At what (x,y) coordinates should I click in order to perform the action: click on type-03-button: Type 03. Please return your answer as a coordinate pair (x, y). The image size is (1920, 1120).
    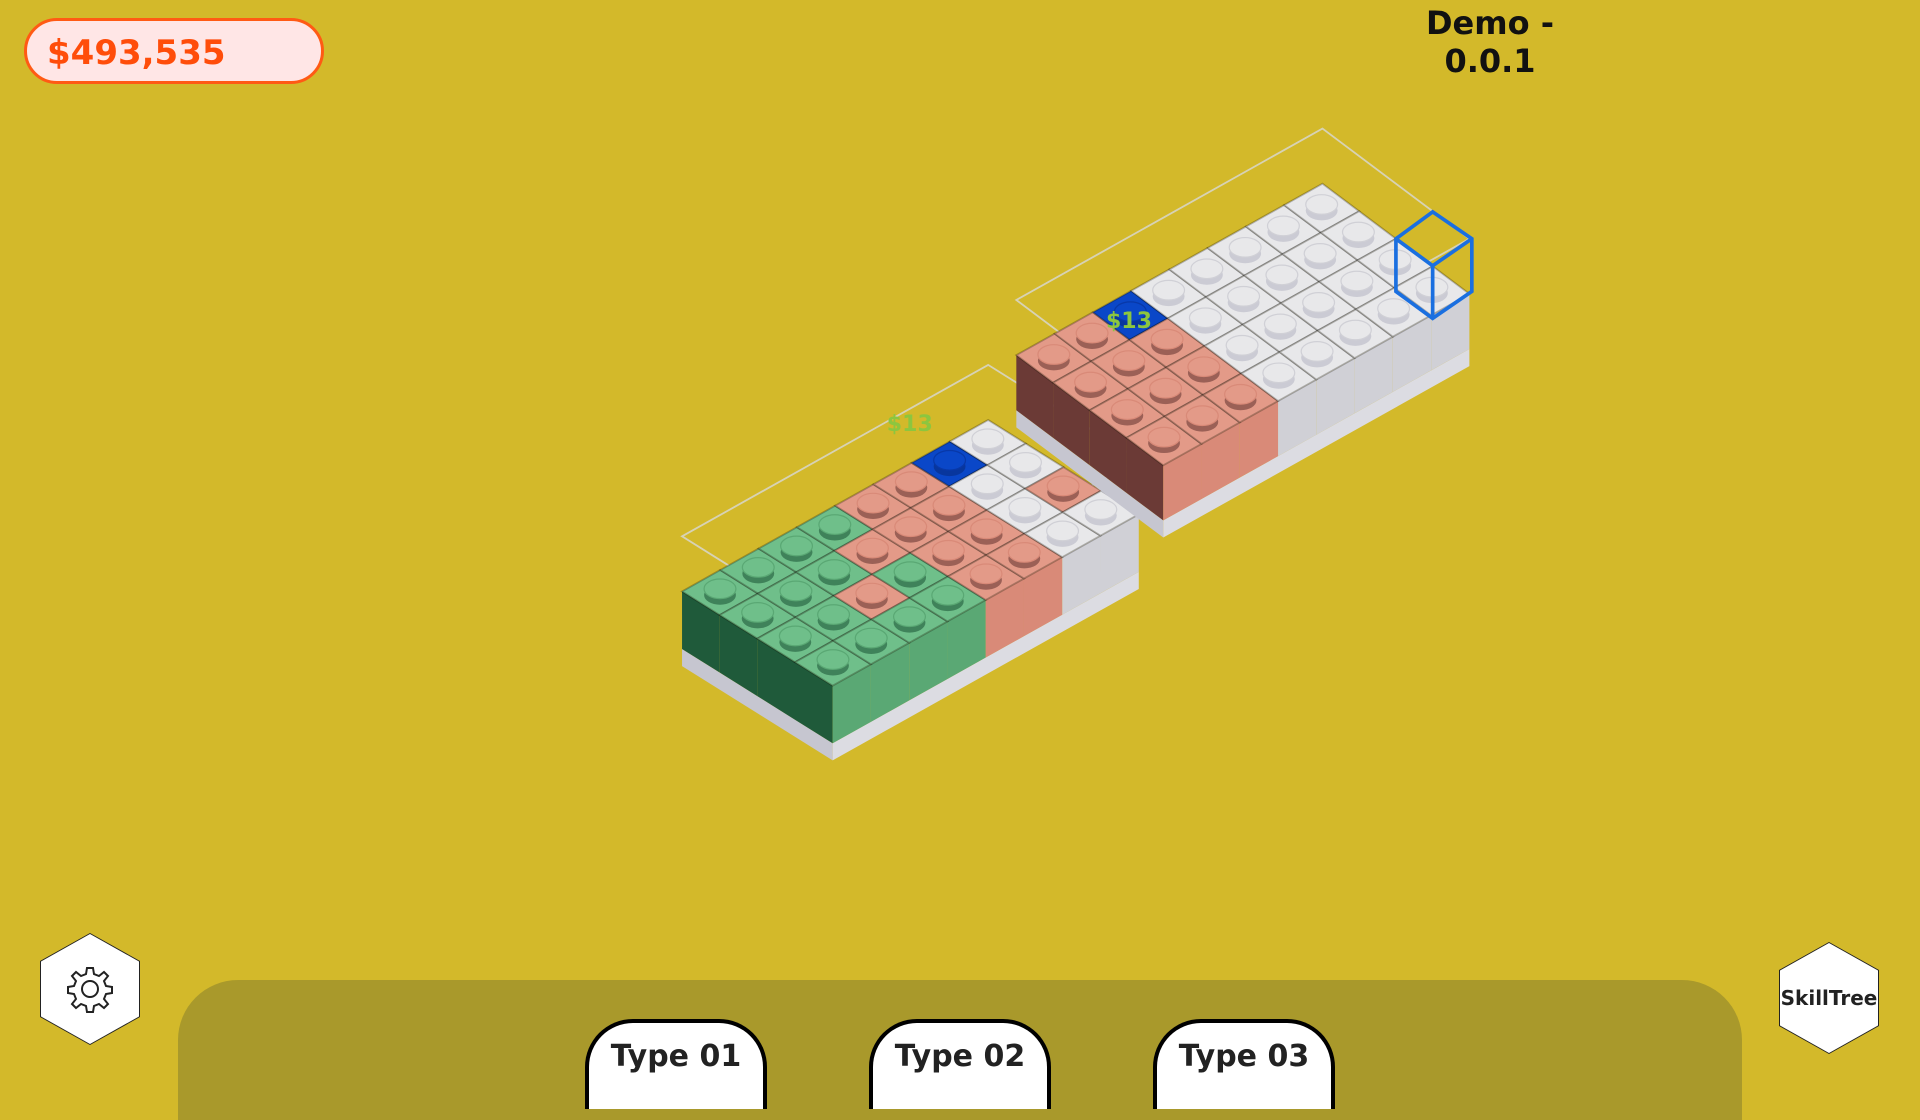
    Looking at the image, I should click on (1244, 1064).